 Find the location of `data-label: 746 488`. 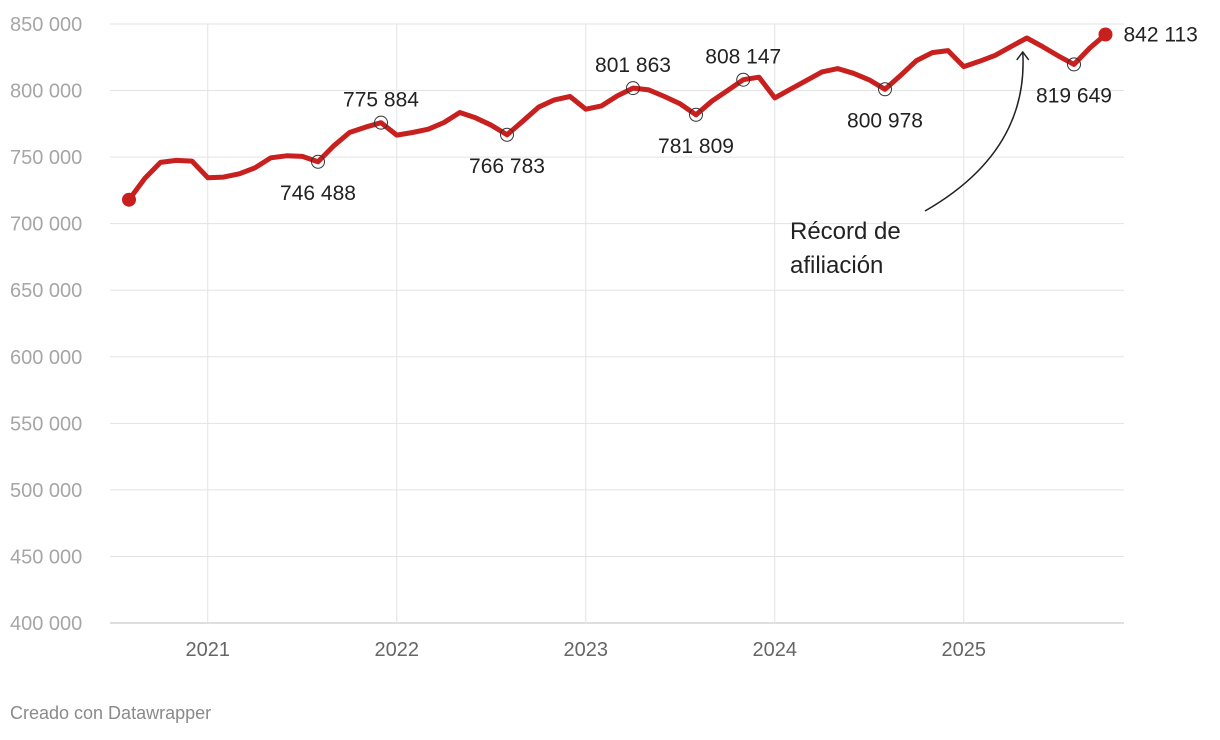

data-label: 746 488 is located at coordinates (318, 193).